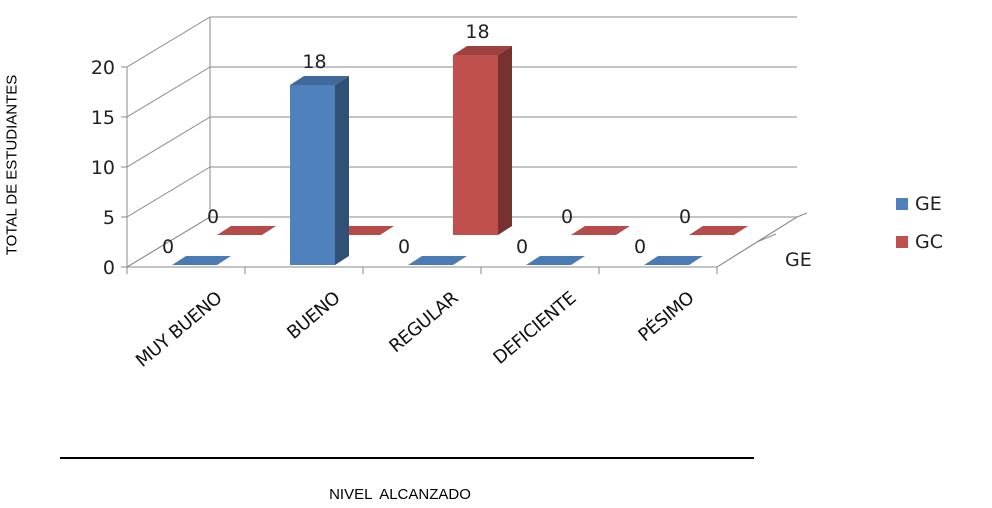 This screenshot has width=992, height=508. What do you see at coordinates (400, 494) in the screenshot?
I see `x-axis-title: NIVEL ALCANZADO` at bounding box center [400, 494].